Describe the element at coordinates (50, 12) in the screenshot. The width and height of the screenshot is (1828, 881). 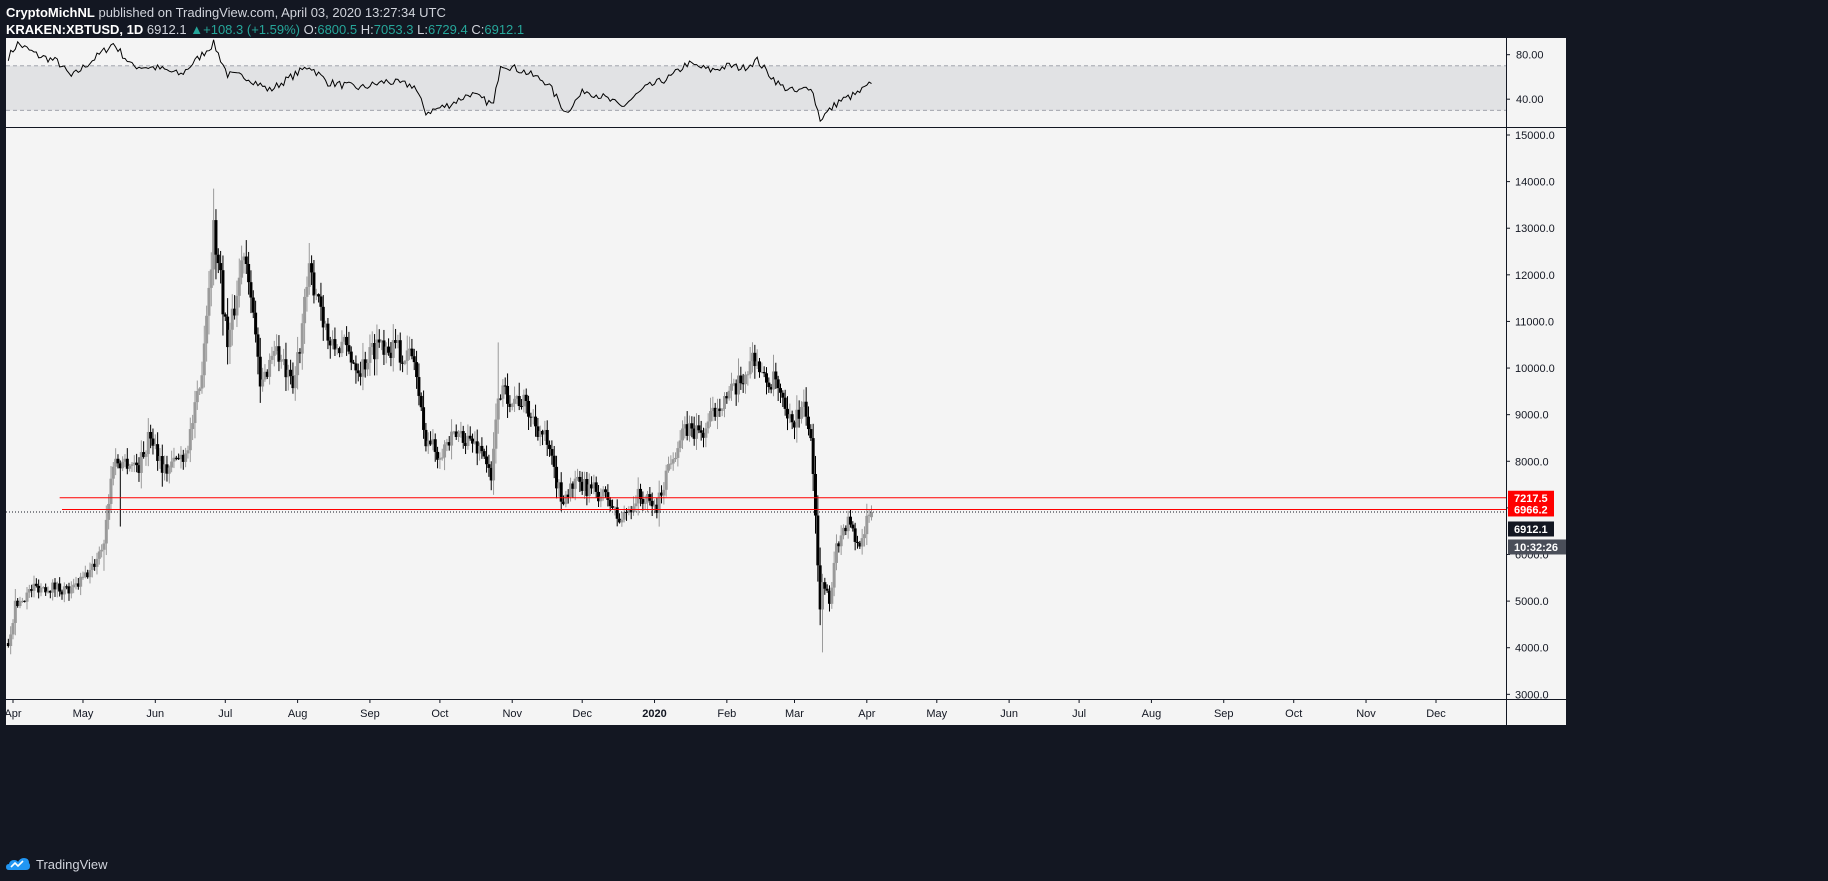
I see `author-name: CryptoMichNL` at that location.